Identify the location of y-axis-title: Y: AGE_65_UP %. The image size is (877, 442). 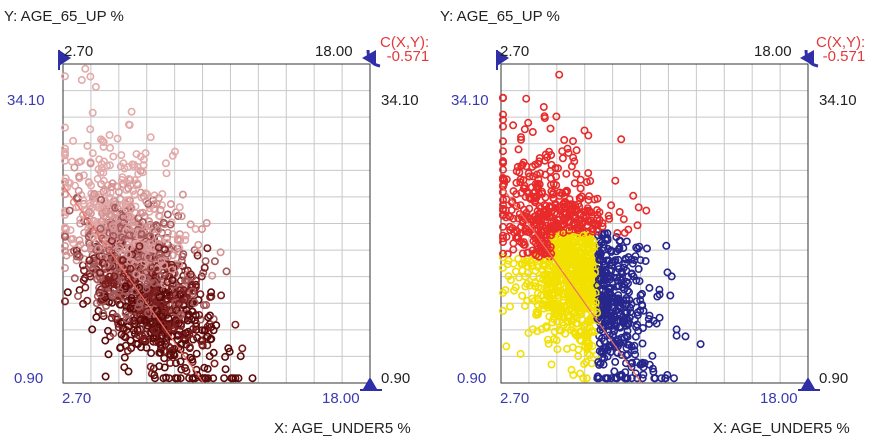
(500, 16).